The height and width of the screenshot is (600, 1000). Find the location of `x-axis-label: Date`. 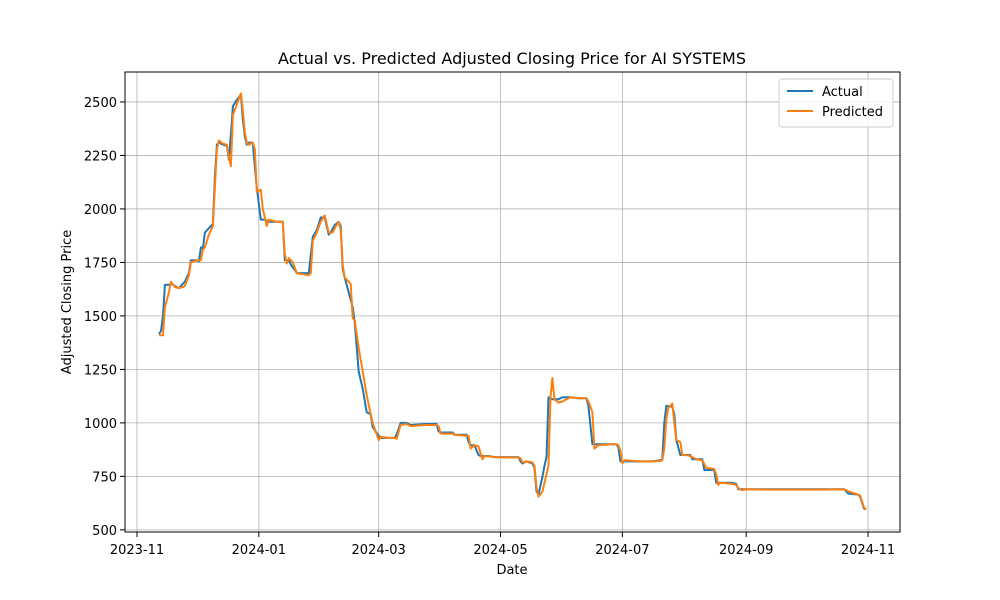

x-axis-label: Date is located at coordinates (511, 570).